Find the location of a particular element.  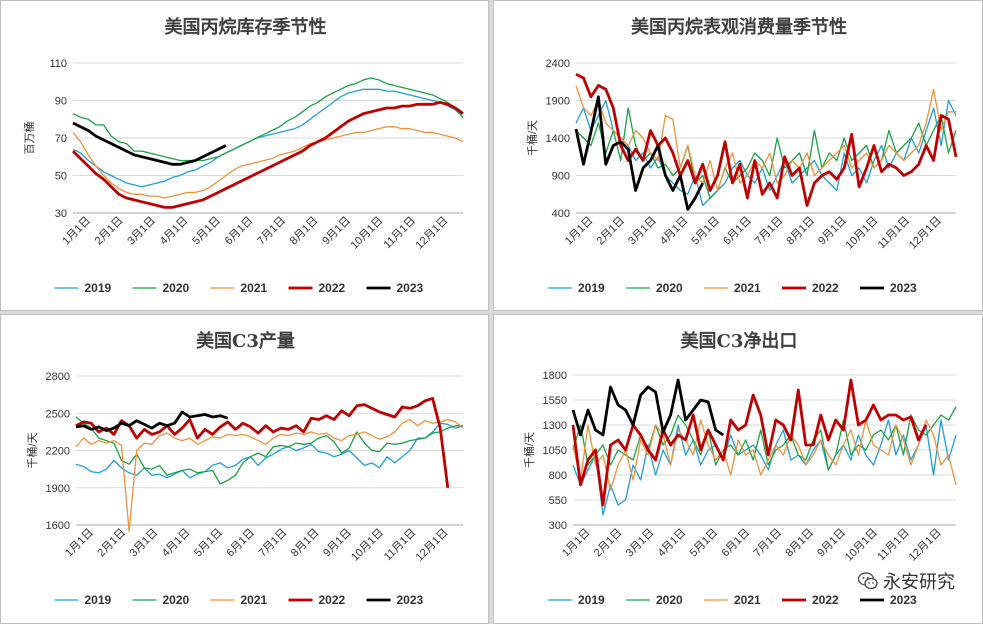

watermark: 永安研究 is located at coordinates (906, 581).